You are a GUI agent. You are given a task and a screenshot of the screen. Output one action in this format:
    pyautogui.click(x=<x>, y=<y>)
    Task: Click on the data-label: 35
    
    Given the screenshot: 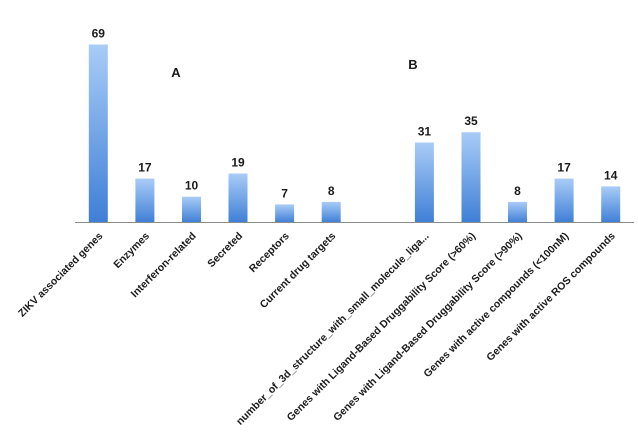 What is the action you would take?
    pyautogui.click(x=471, y=121)
    